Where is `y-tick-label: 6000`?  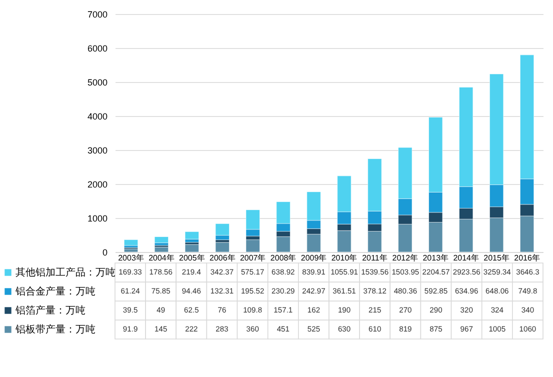
y-tick-label: 6000 is located at coordinates (97, 49).